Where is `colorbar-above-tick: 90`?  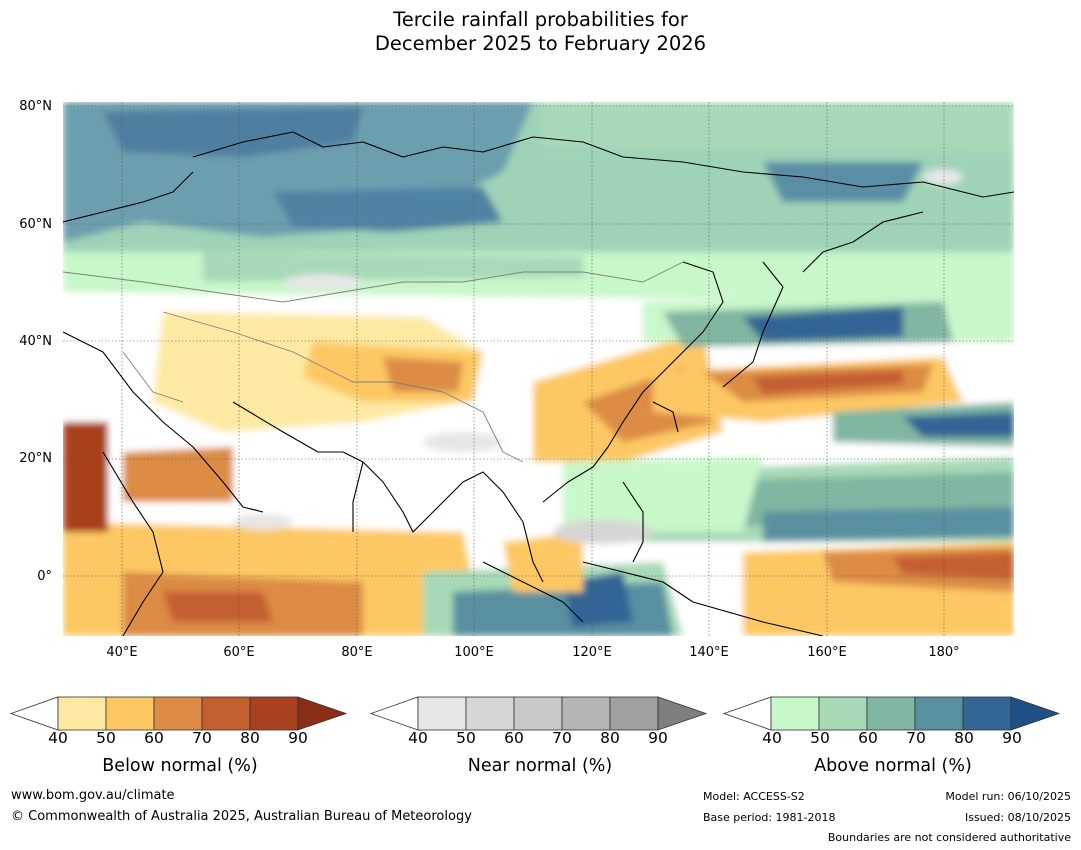 colorbar-above-tick: 90 is located at coordinates (1012, 738).